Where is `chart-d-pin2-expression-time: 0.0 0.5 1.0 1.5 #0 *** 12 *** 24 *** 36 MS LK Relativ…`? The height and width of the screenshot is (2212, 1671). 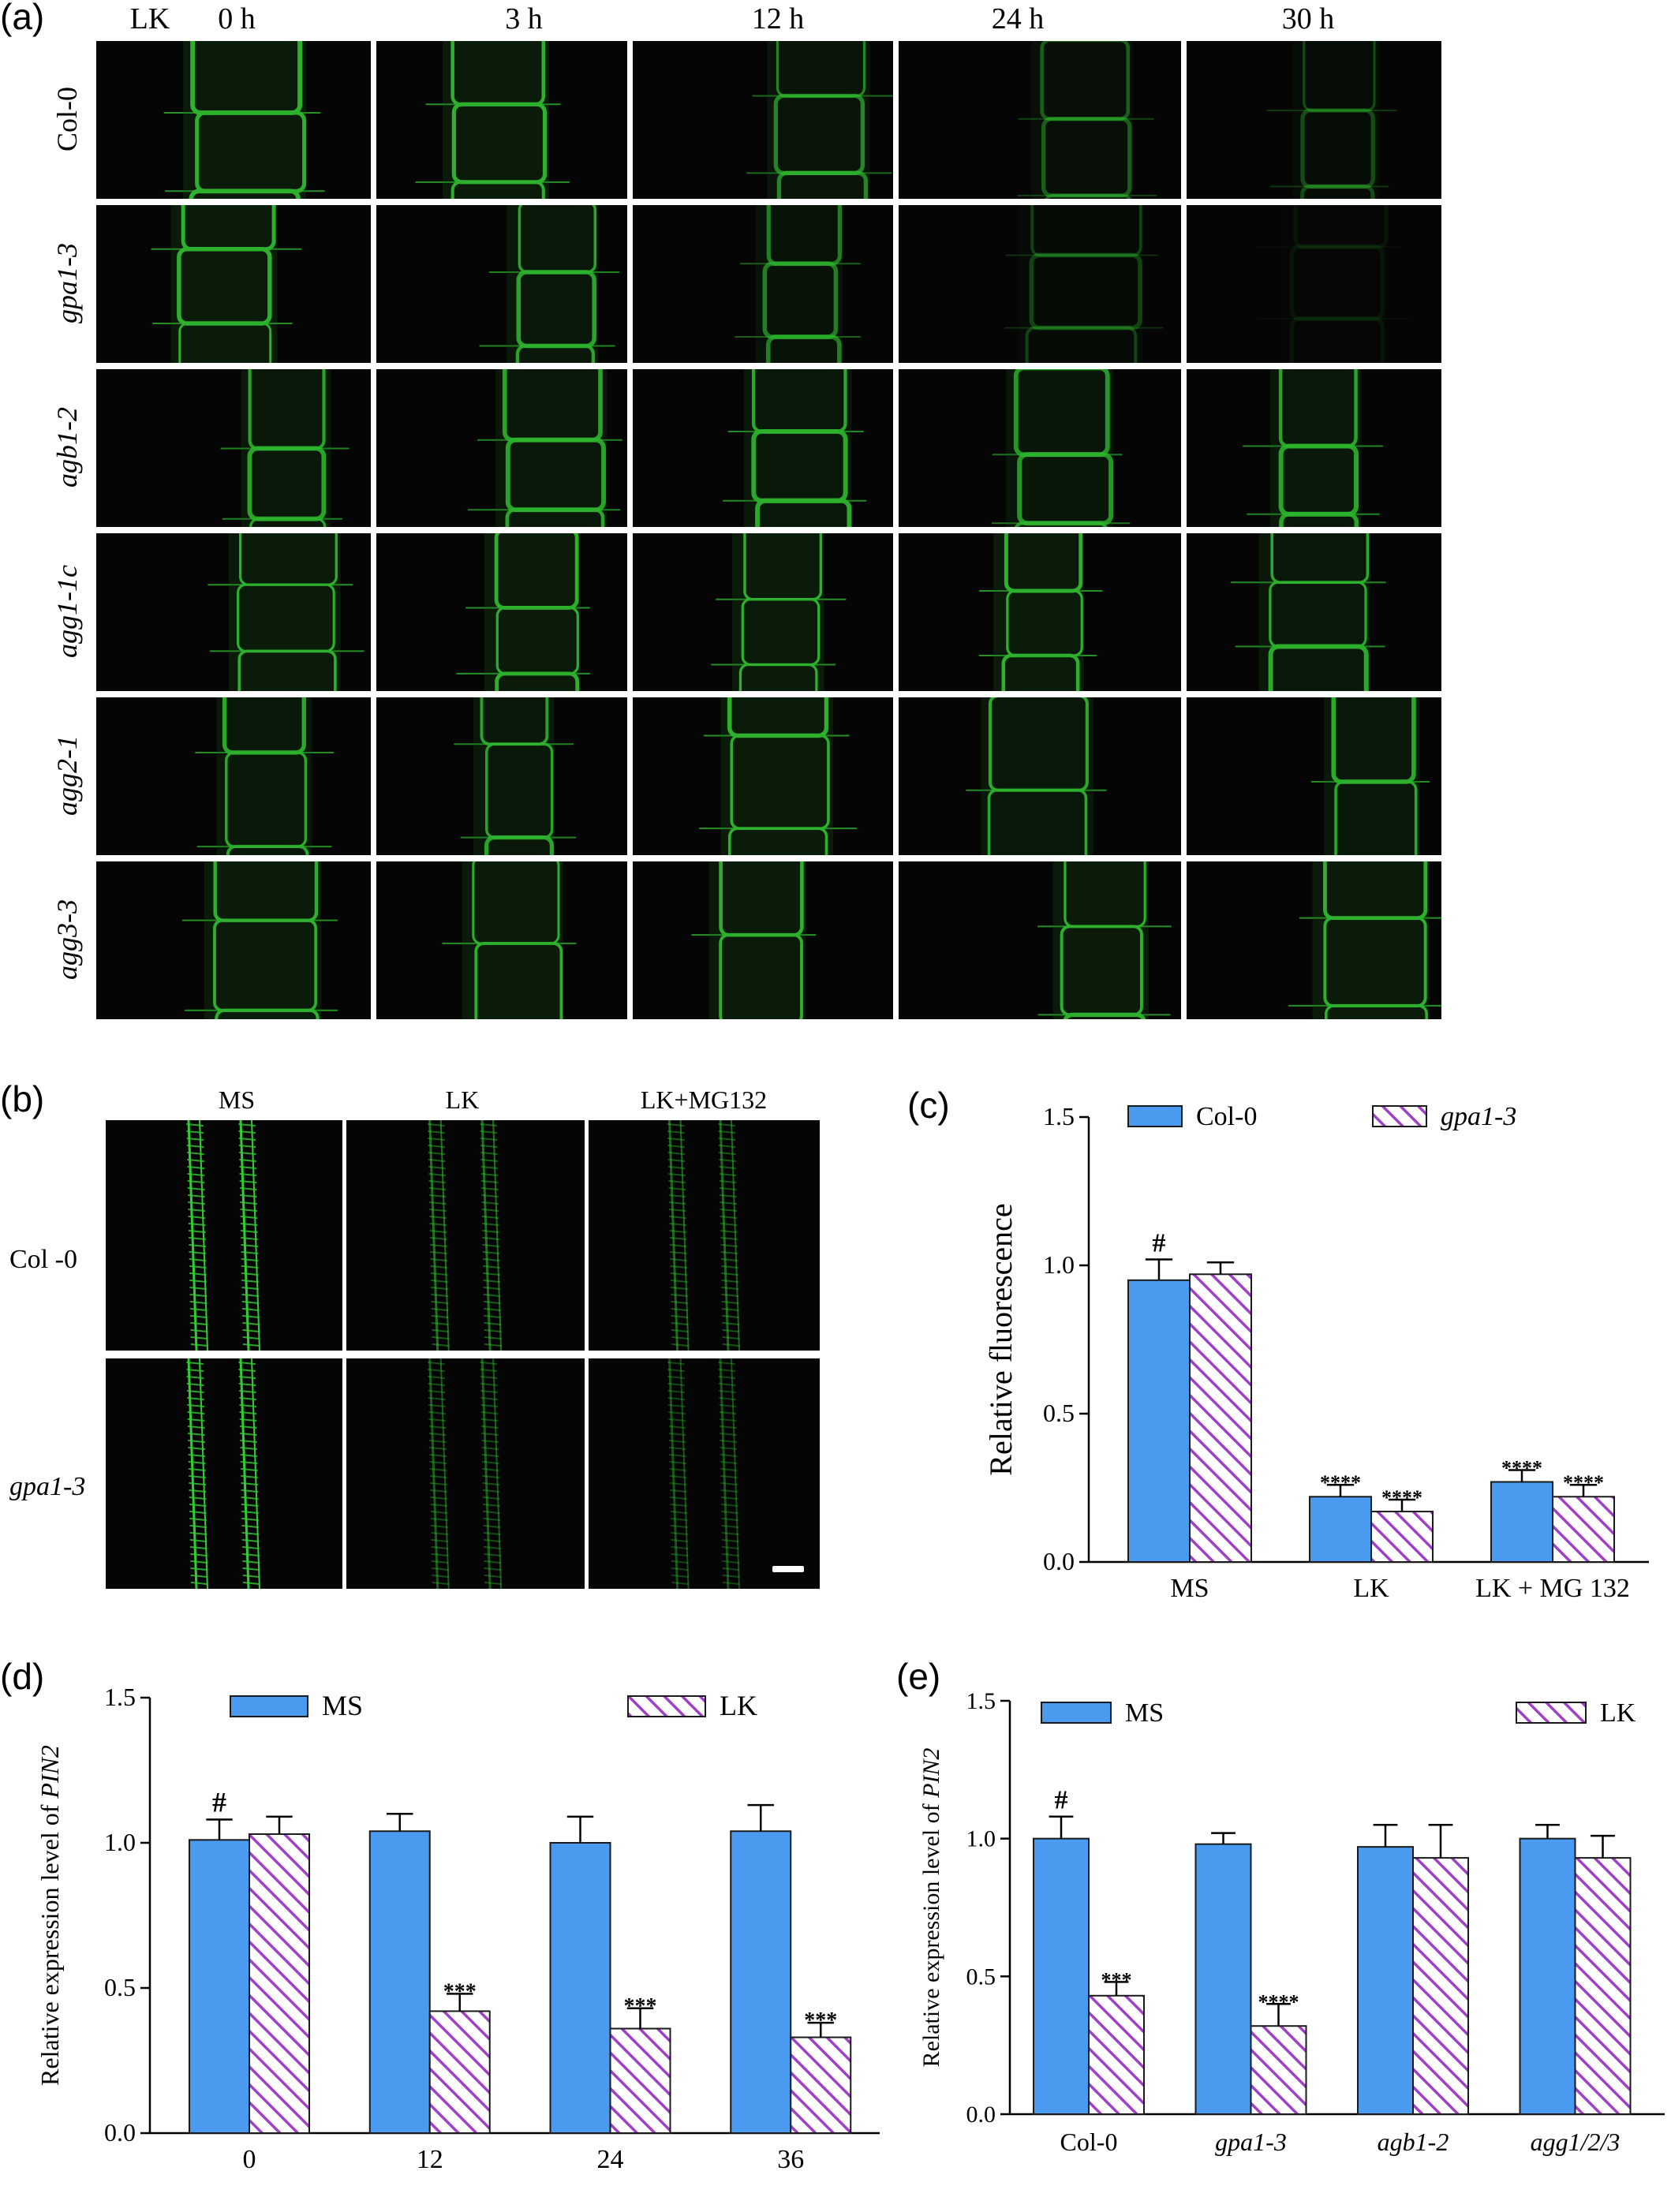
chart-d-pin2-expression-time: 0.0 0.5 1.0 1.5 #0 *** 12 *** 24 *** 36 MS LK Relativ… is located at coordinates (458, 1946).